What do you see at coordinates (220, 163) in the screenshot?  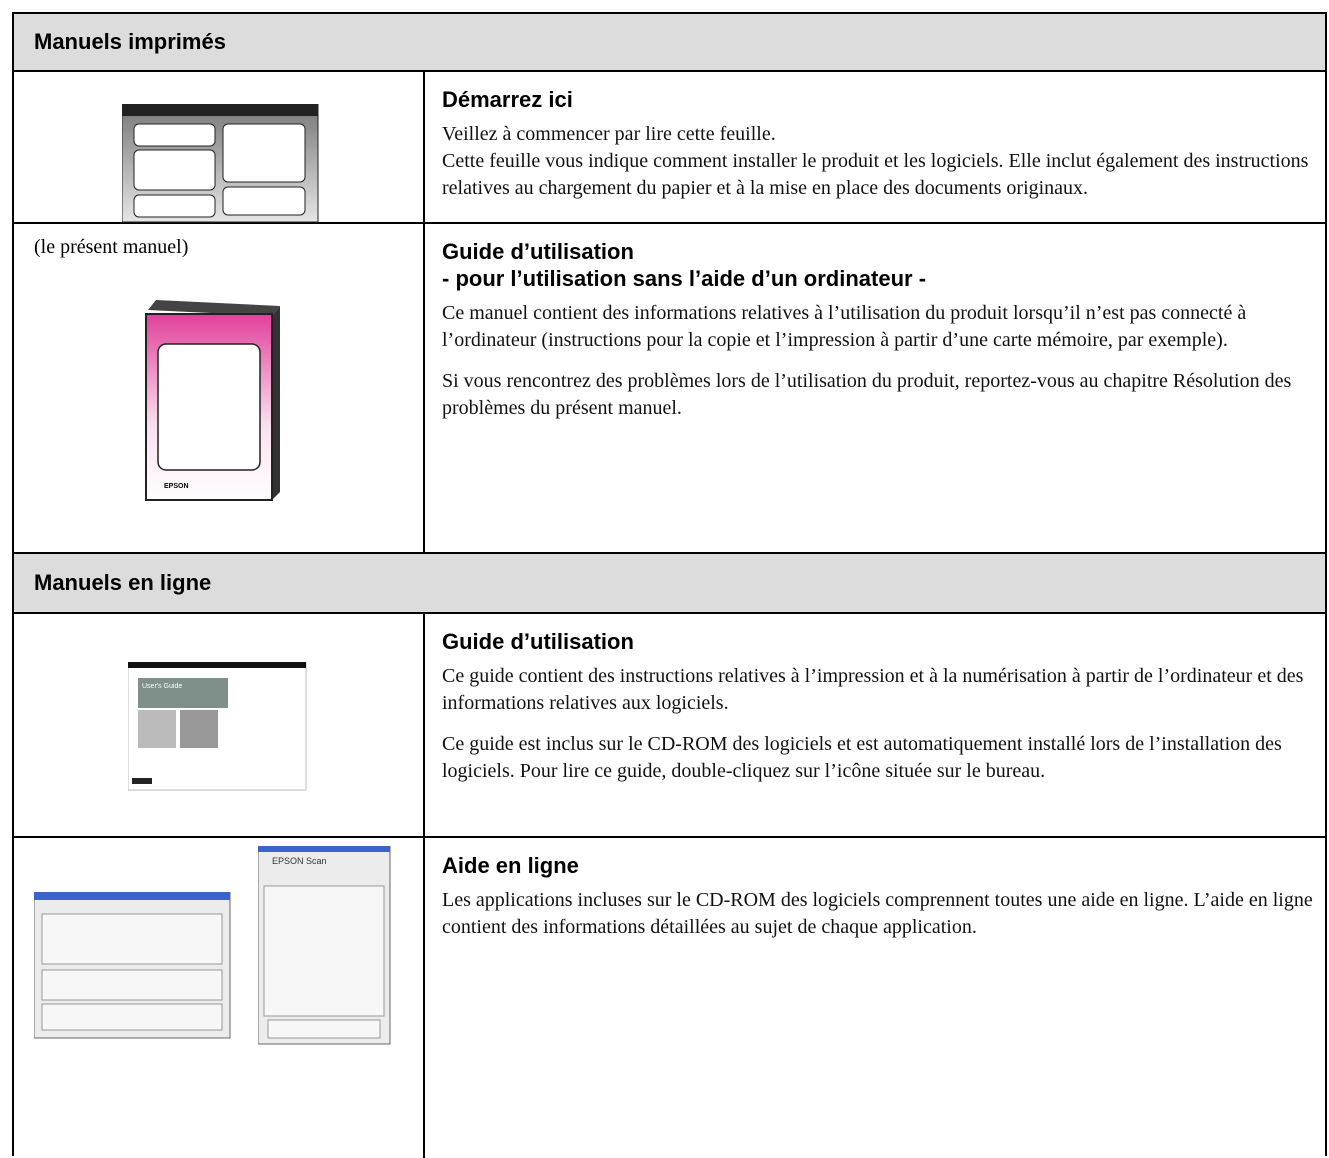 I see `start-here-sheet` at bounding box center [220, 163].